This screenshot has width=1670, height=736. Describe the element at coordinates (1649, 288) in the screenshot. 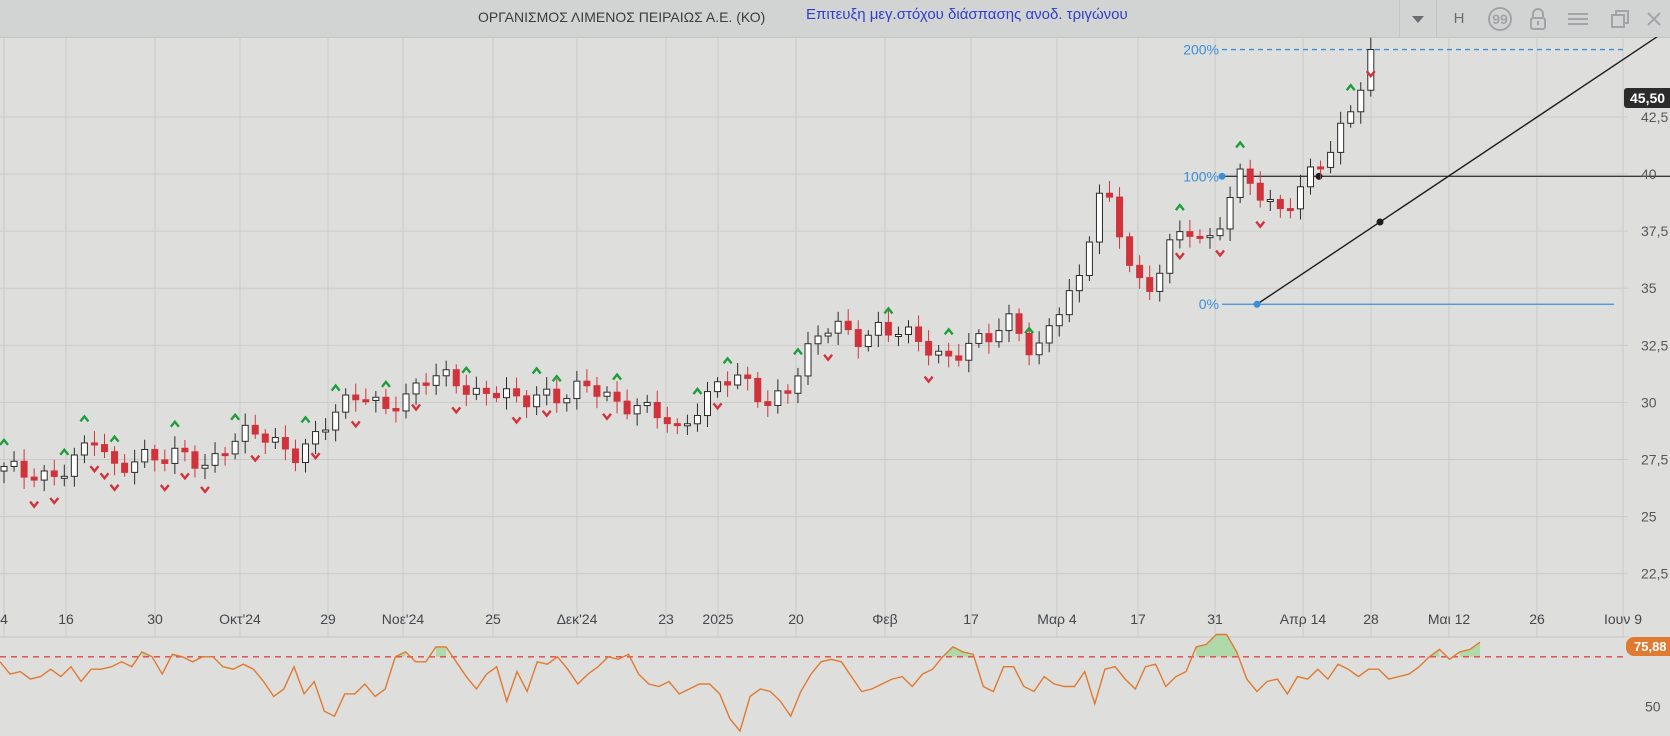

I see `price-tick-label: 35` at that location.